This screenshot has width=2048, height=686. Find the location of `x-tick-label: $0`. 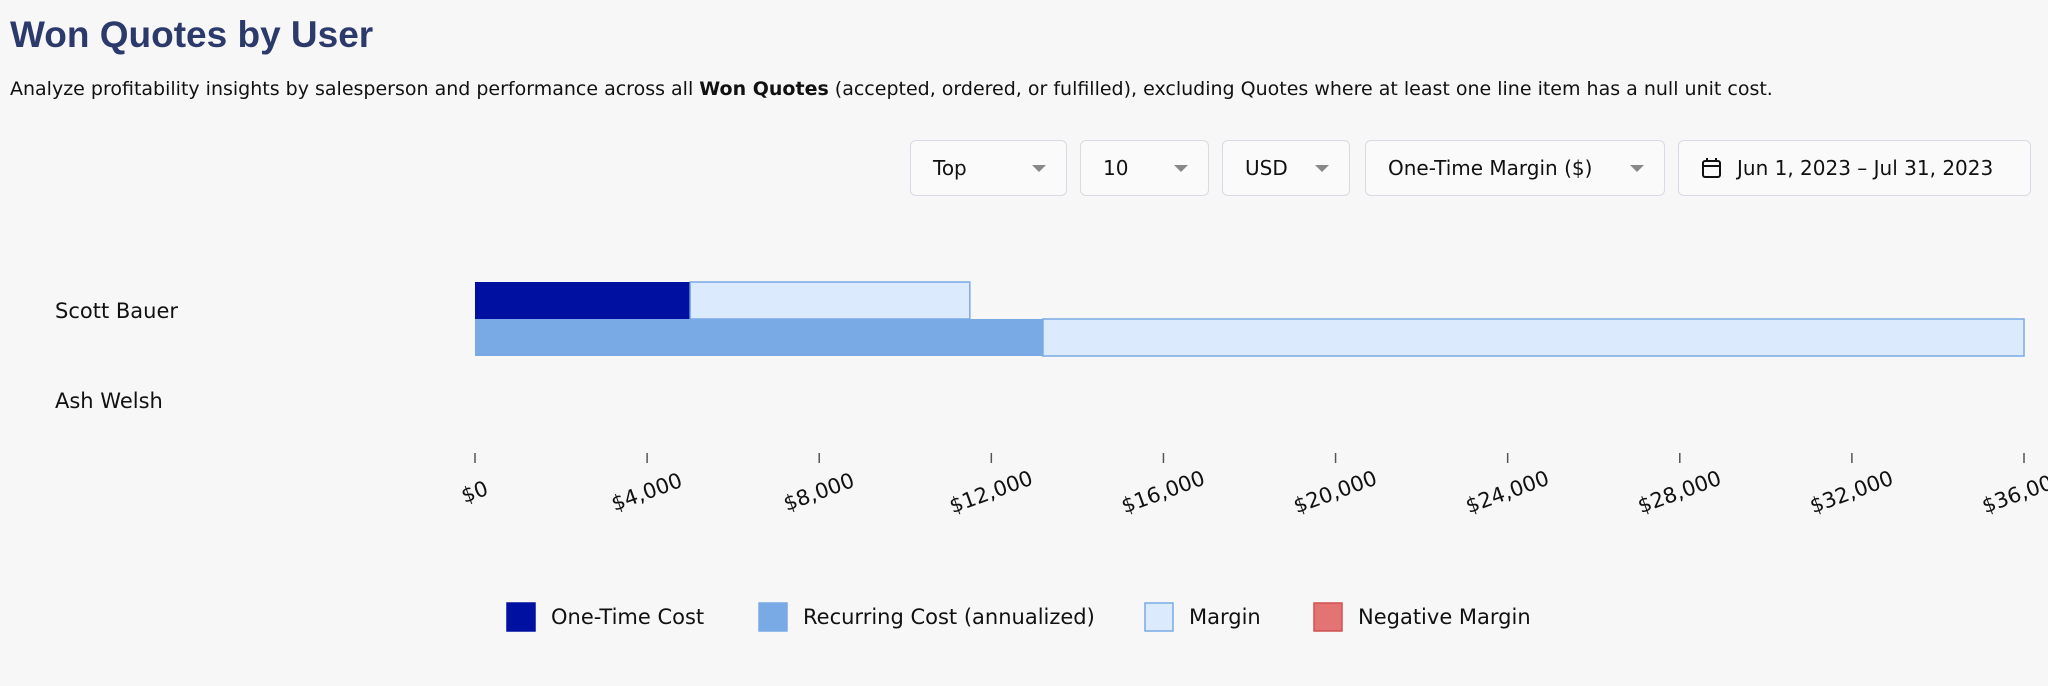

x-tick-label: $0 is located at coordinates (474, 492).